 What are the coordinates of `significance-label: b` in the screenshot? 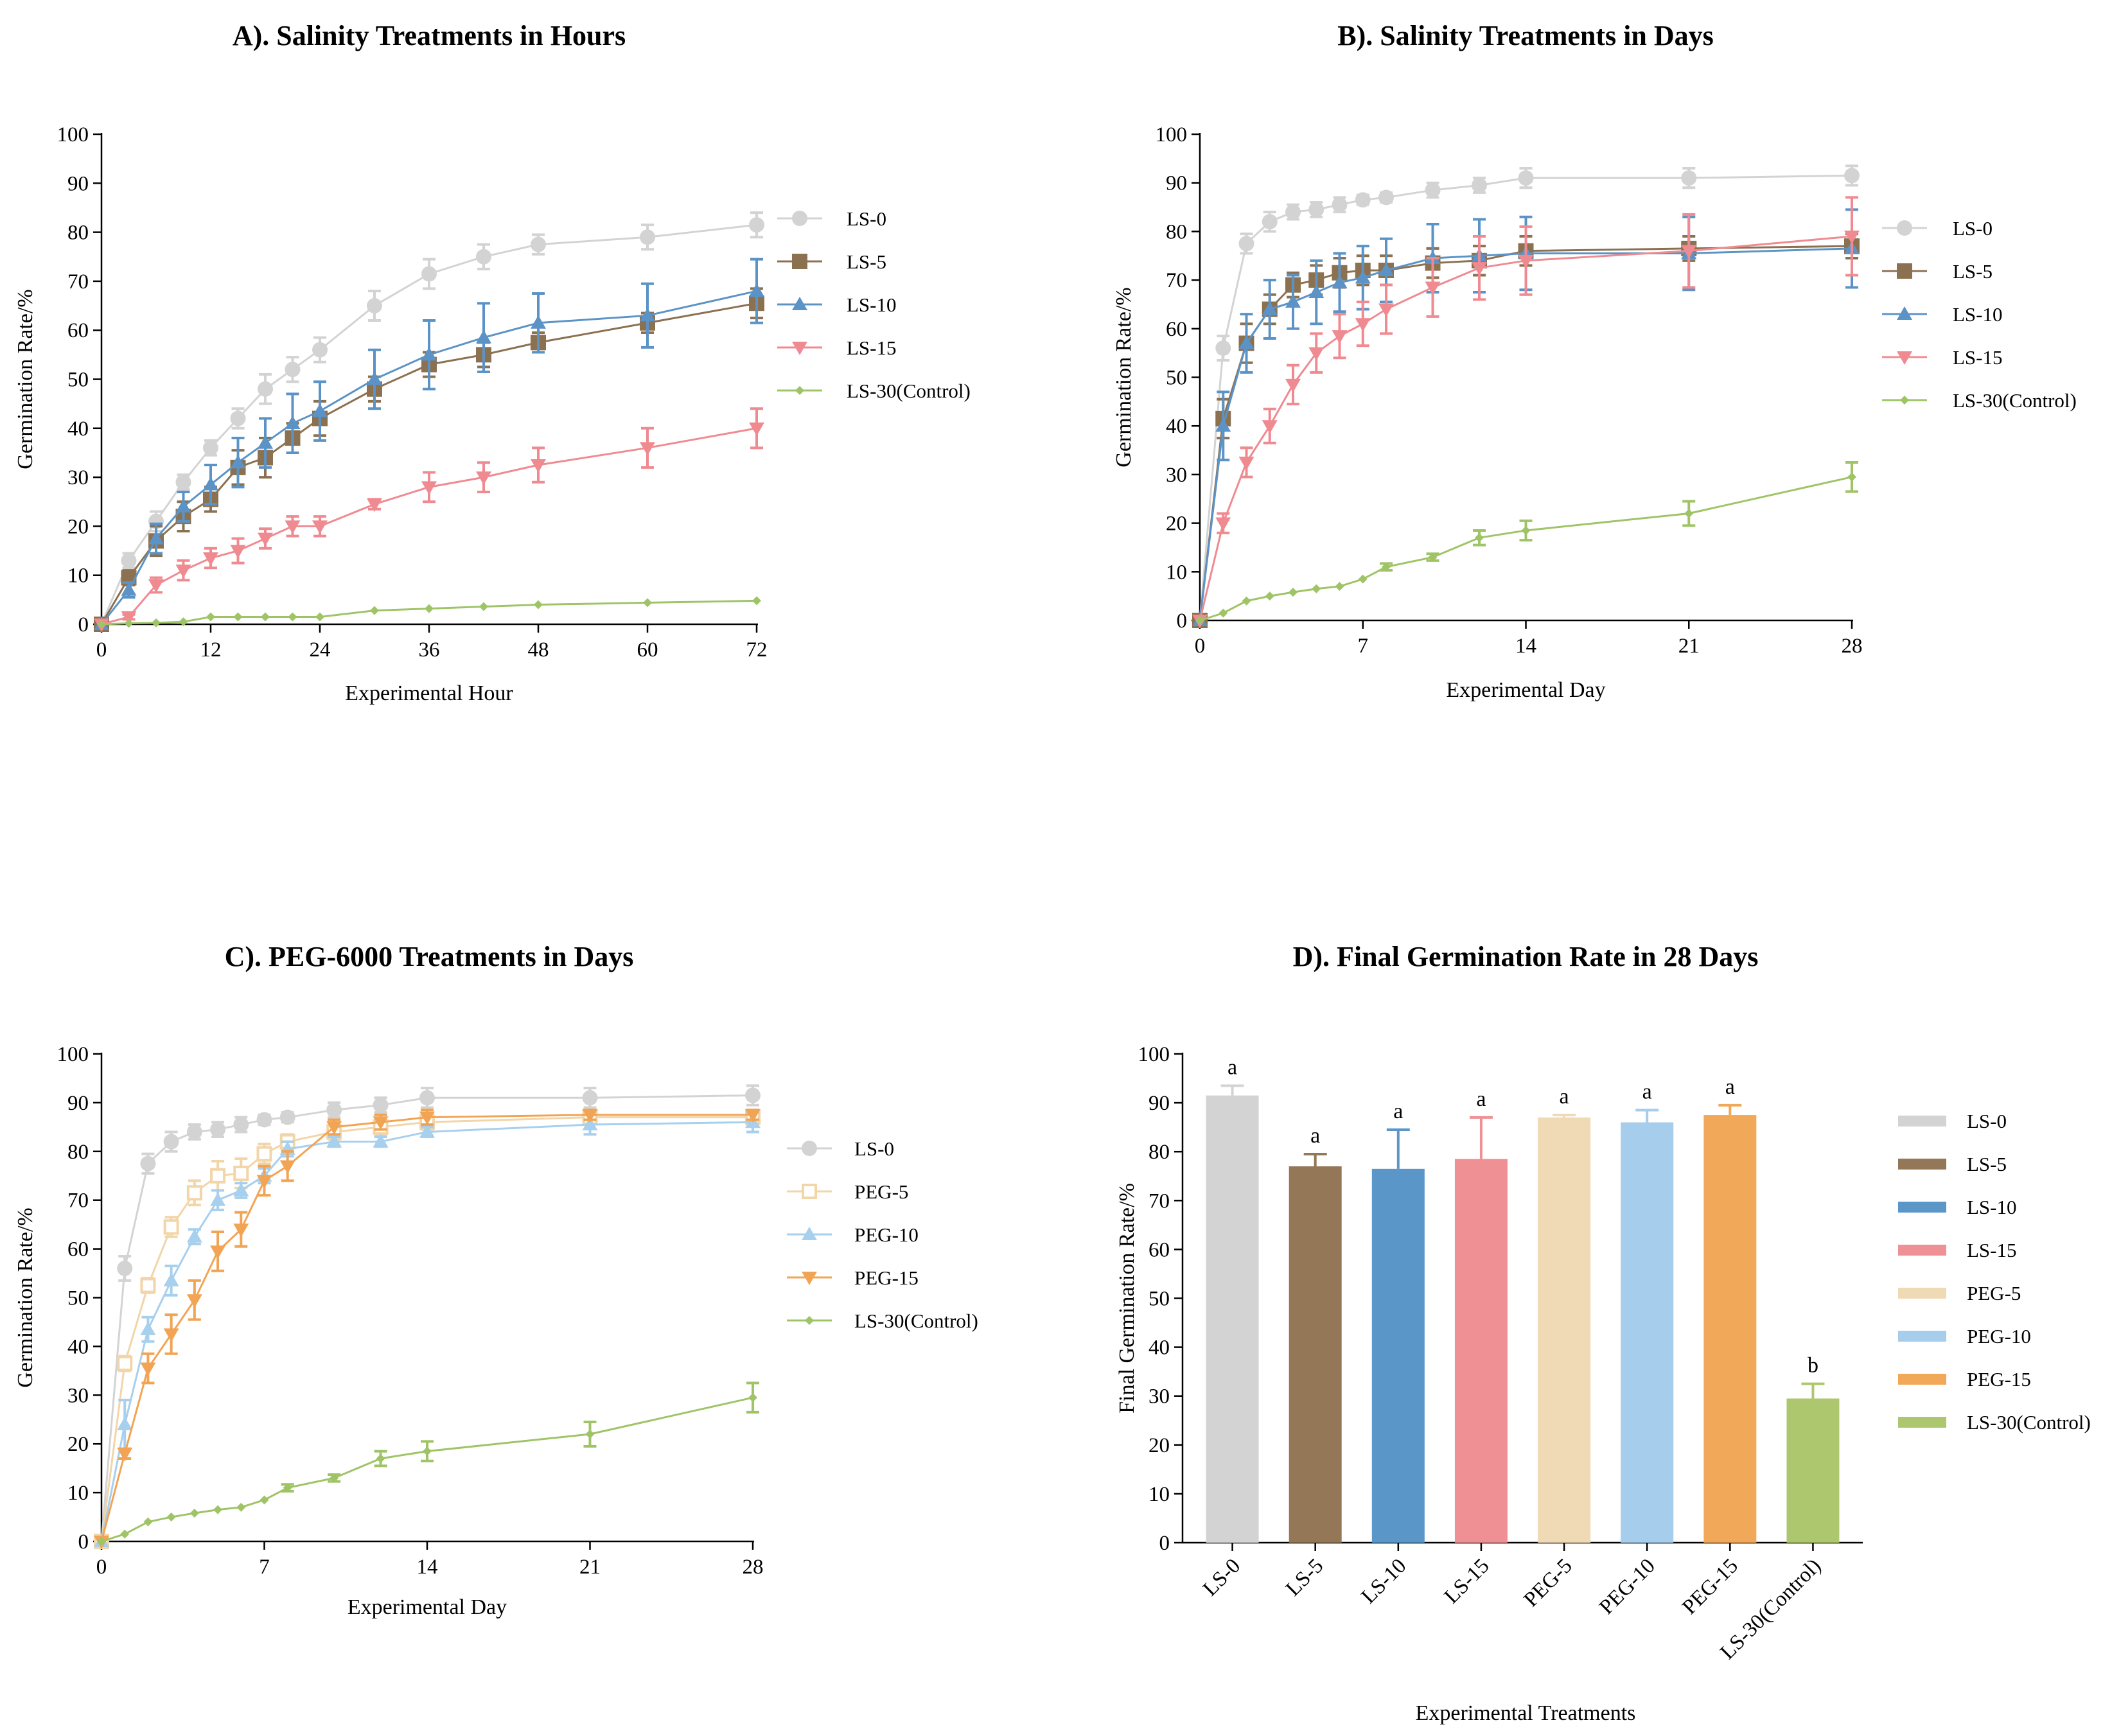 It's located at (1813, 1366).